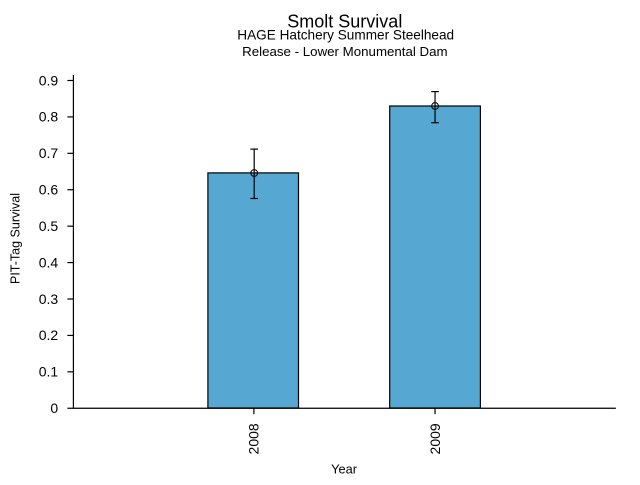 Image resolution: width=640 pixels, height=485 pixels. Describe the element at coordinates (16, 238) in the screenshot. I see `svg-text: PIT-Tag Survival` at that location.